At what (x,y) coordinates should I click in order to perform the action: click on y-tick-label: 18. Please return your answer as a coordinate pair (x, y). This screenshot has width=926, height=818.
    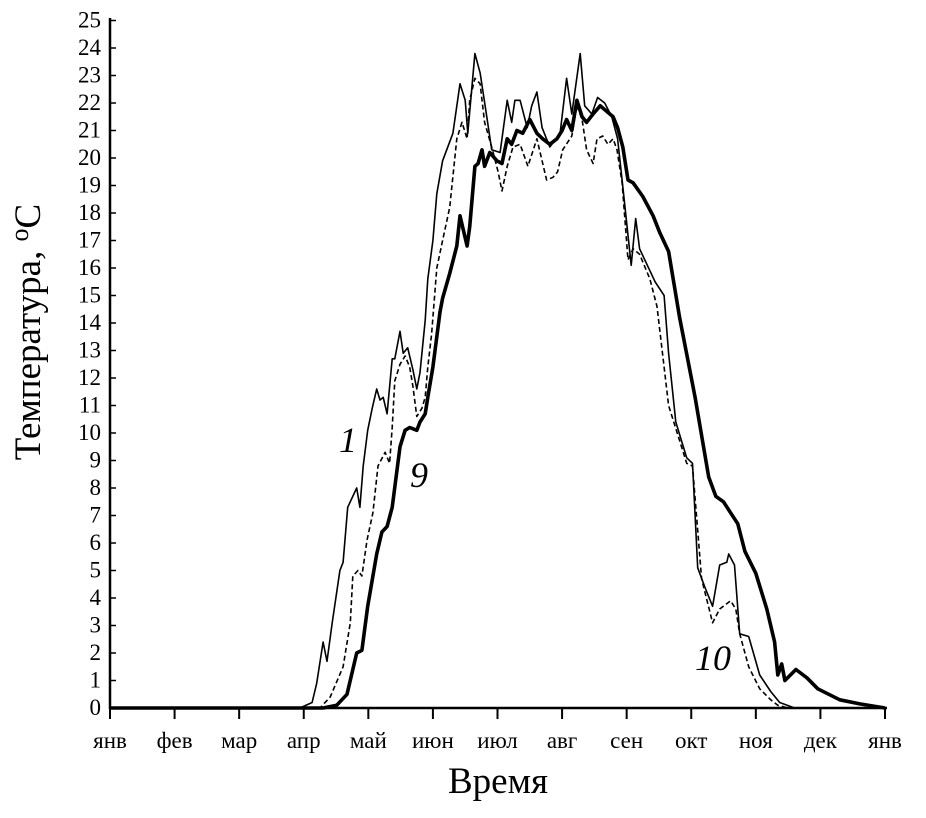
    Looking at the image, I should click on (89, 212).